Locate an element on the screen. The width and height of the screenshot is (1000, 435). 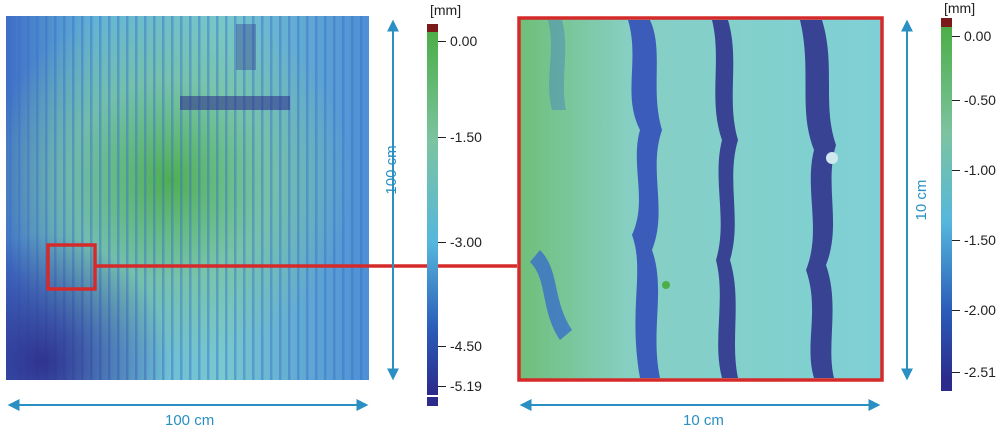
right-colorbar is located at coordinates (946, 204).